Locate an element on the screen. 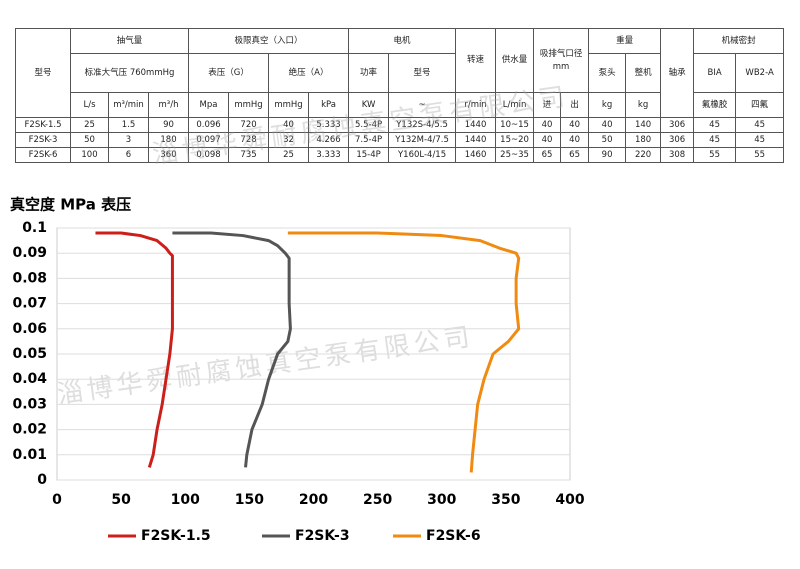 The height and width of the screenshot is (569, 800). table-cell: 100 is located at coordinates (89, 155).